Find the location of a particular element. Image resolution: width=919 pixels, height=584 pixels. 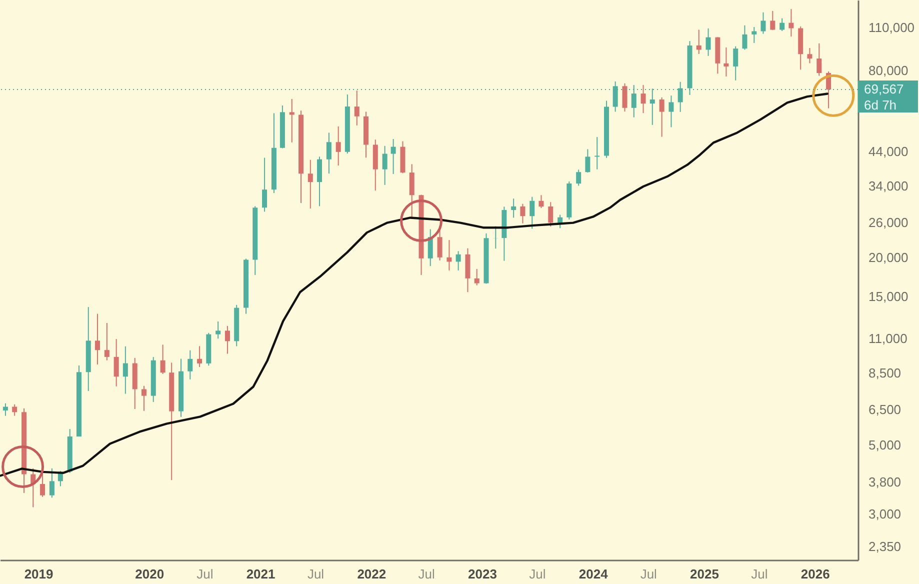

y-tick-label: 11,000 is located at coordinates (888, 338).